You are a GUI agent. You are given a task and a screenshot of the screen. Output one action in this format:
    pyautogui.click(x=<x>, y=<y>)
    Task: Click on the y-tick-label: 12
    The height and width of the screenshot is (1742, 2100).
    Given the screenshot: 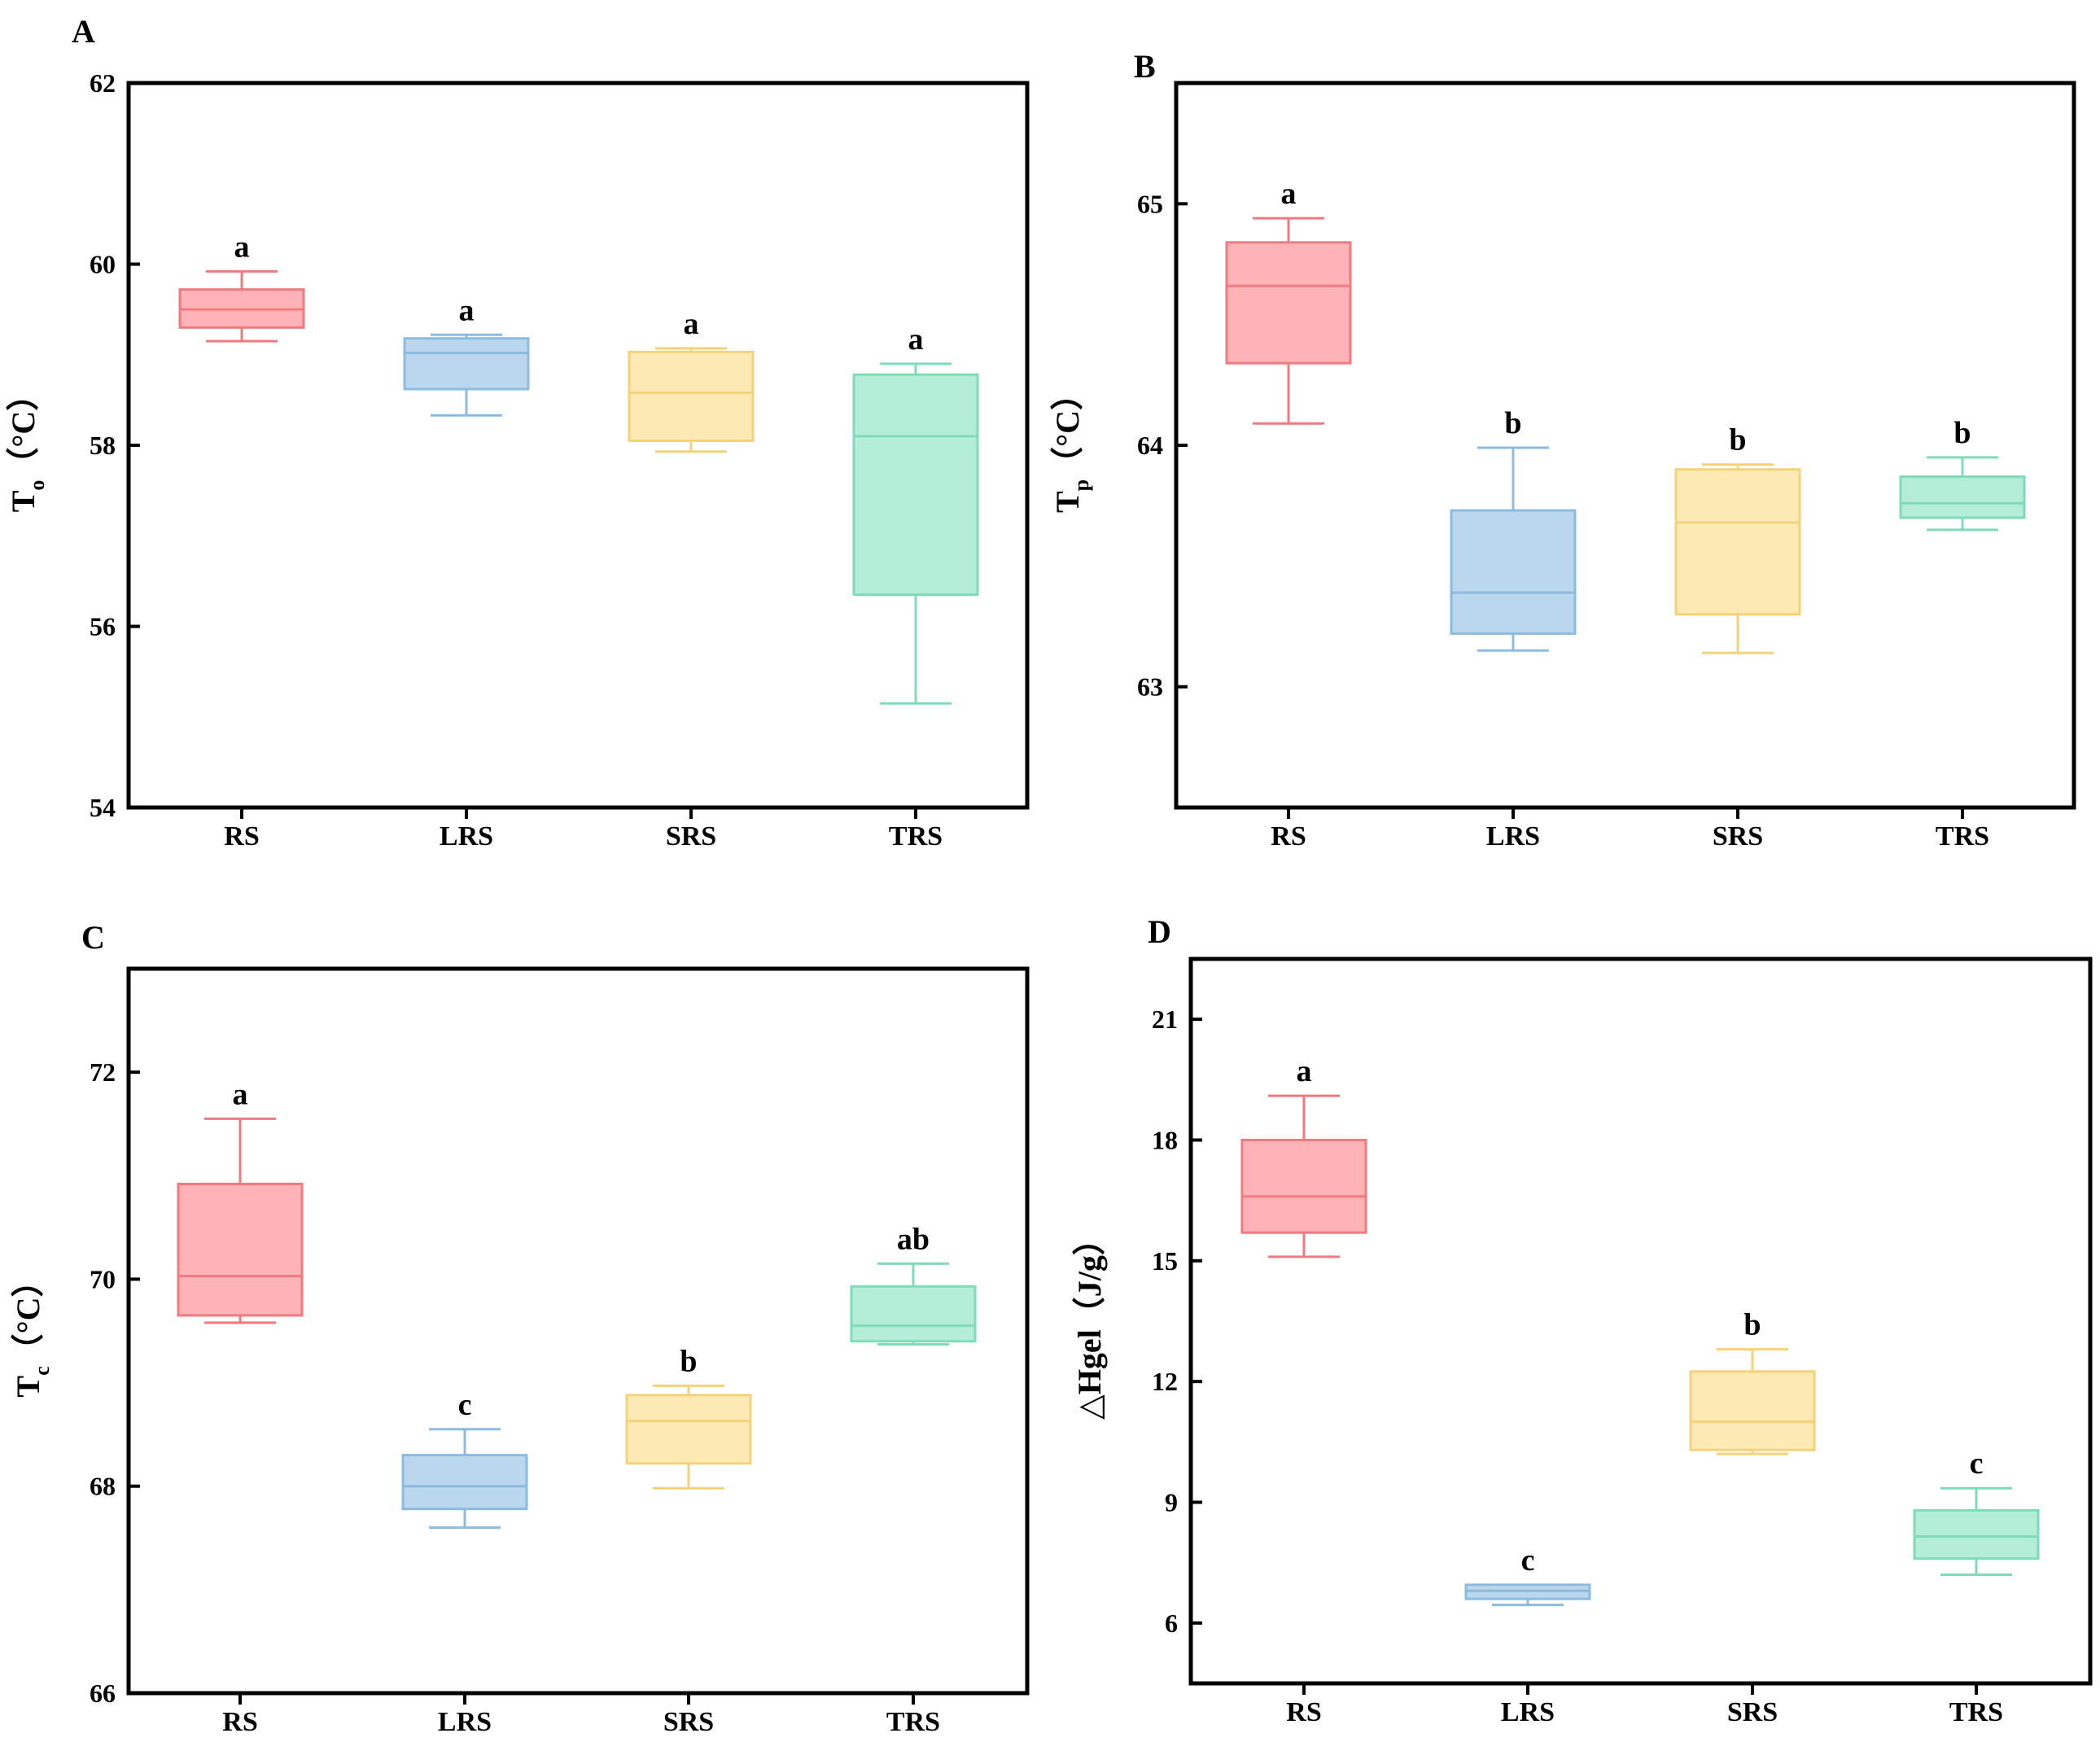 What is the action you would take?
    pyautogui.click(x=1165, y=1381)
    